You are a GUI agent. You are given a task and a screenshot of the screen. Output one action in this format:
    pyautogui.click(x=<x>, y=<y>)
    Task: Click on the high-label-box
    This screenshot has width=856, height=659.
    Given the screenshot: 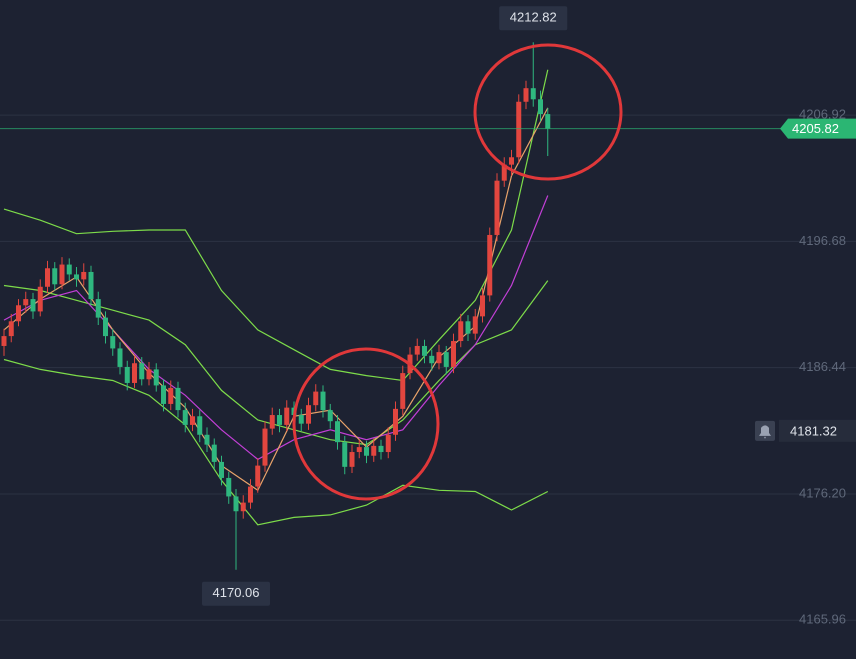 What is the action you would take?
    pyautogui.click(x=533, y=18)
    